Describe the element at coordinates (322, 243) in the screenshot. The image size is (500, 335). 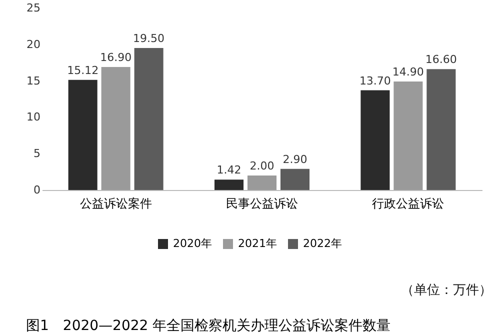
I see `legend-label: 2022年` at that location.